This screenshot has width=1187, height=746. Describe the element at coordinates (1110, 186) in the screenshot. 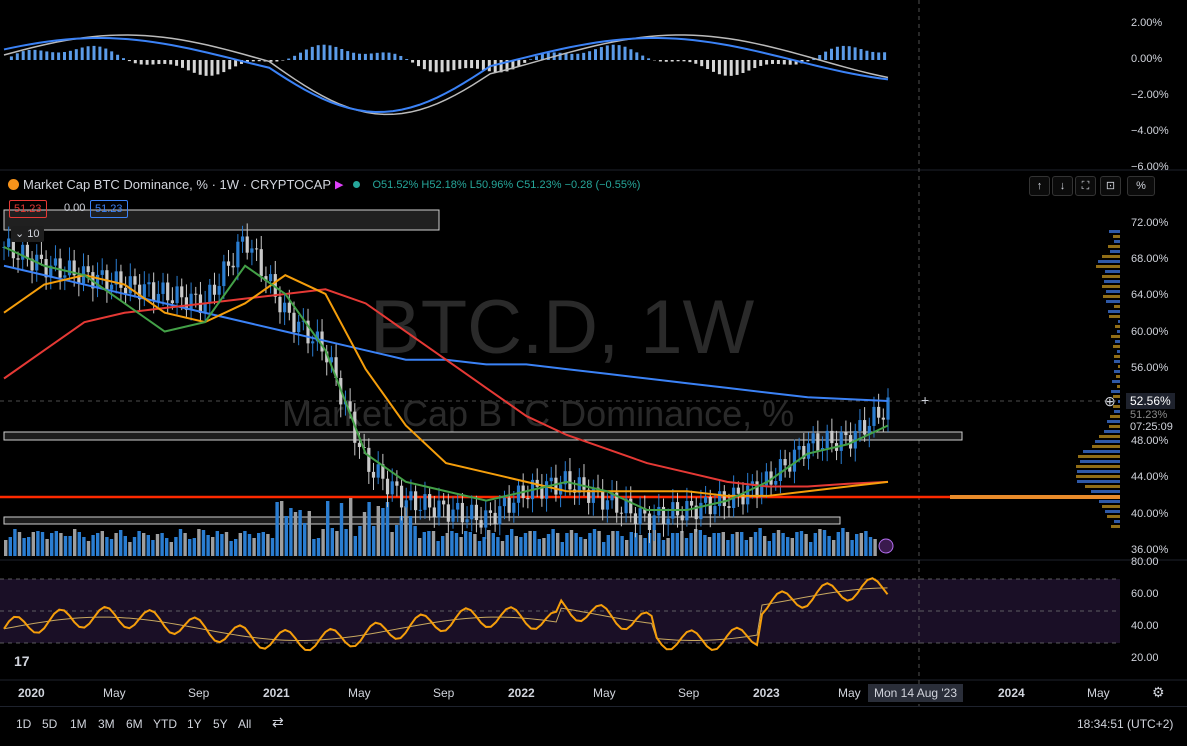

I see `compare-button: ⊡` at that location.